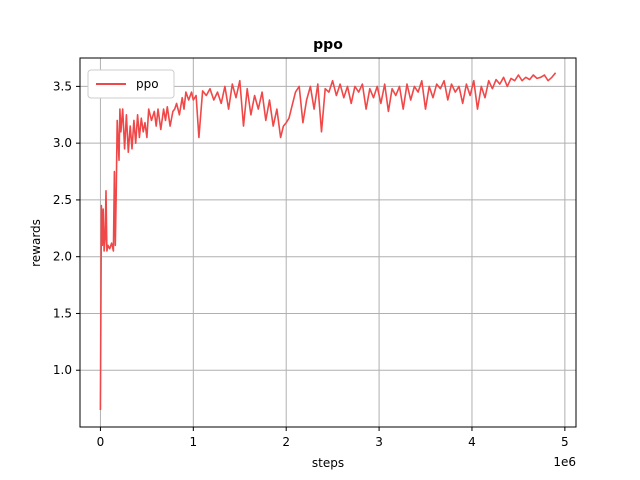  Describe the element at coordinates (379, 442) in the screenshot. I see `x-tick-label: 3` at that location.